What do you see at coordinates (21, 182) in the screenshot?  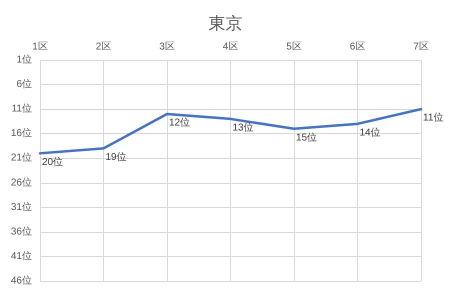 I see `y-tick-label: 26位` at bounding box center [21, 182].